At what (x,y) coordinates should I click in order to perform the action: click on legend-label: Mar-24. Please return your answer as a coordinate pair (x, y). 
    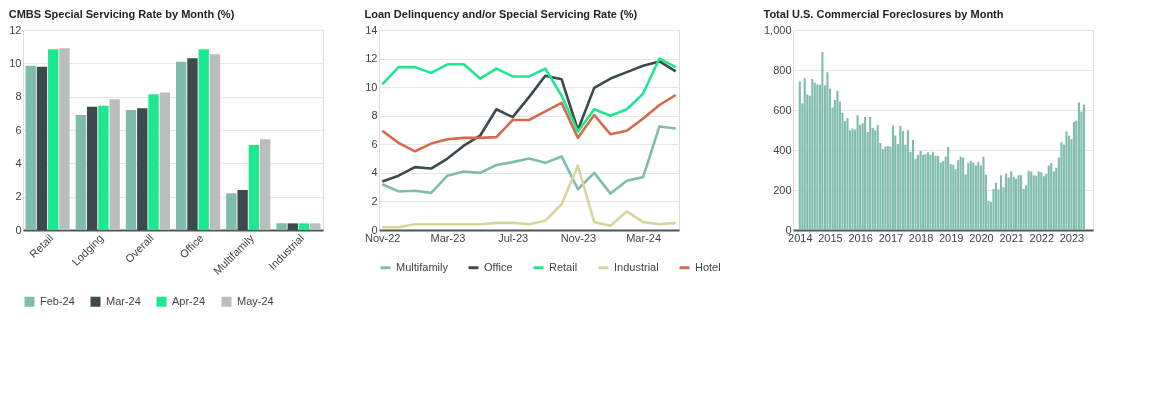
    Looking at the image, I should click on (123, 300).